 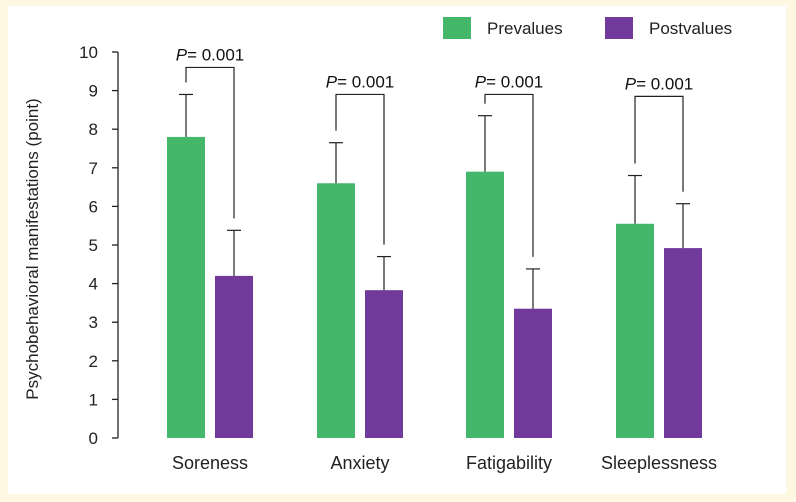 What do you see at coordinates (234, 356) in the screenshot?
I see `bar-postvalues-soreness` at bounding box center [234, 356].